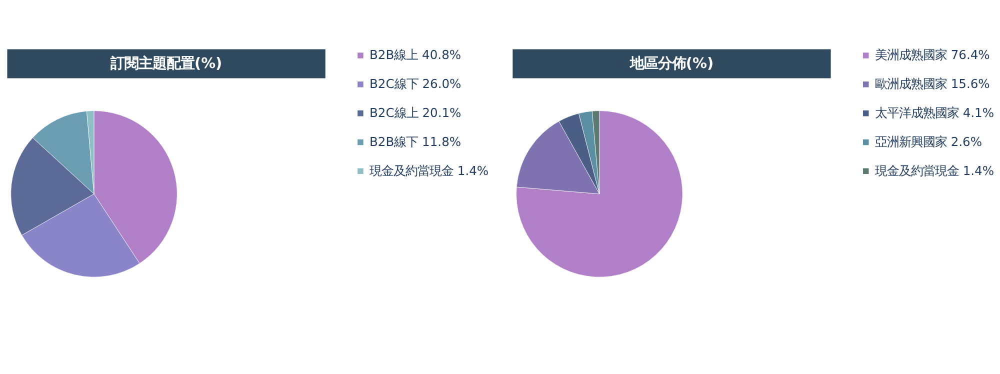 The width and height of the screenshot is (1000, 374). Describe the element at coordinates (934, 113) in the screenshot. I see `legend-label: 太平洋成熟國家 4.1%` at that location.